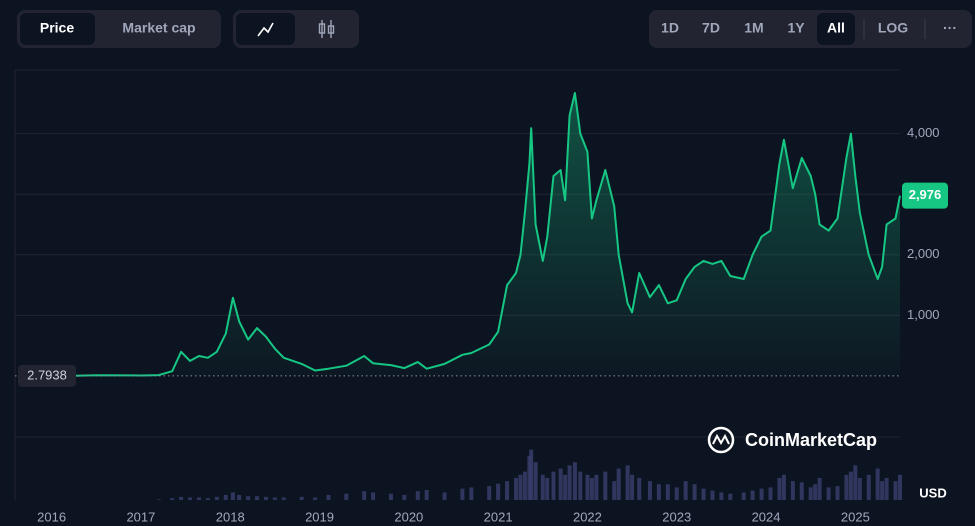  Describe the element at coordinates (498, 516) in the screenshot. I see `x-tick-label: 2021` at that location.